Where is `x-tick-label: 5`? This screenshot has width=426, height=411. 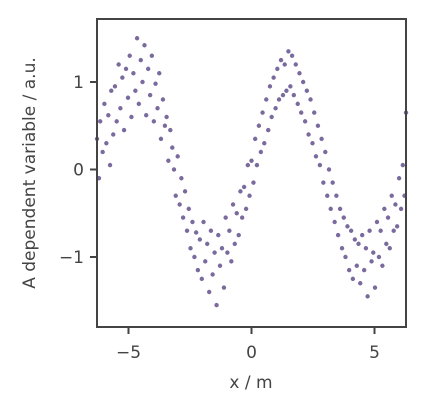
x-tick-label: 5 is located at coordinates (374, 353).